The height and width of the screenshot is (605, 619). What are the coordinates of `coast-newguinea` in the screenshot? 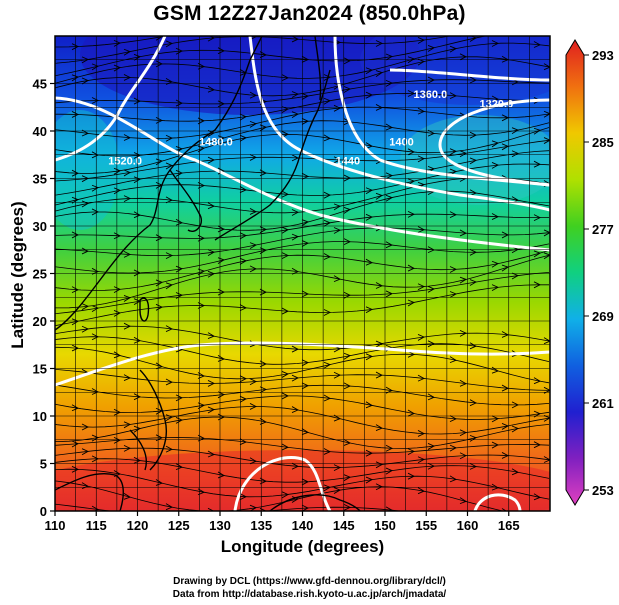 It's located at (315, 502).